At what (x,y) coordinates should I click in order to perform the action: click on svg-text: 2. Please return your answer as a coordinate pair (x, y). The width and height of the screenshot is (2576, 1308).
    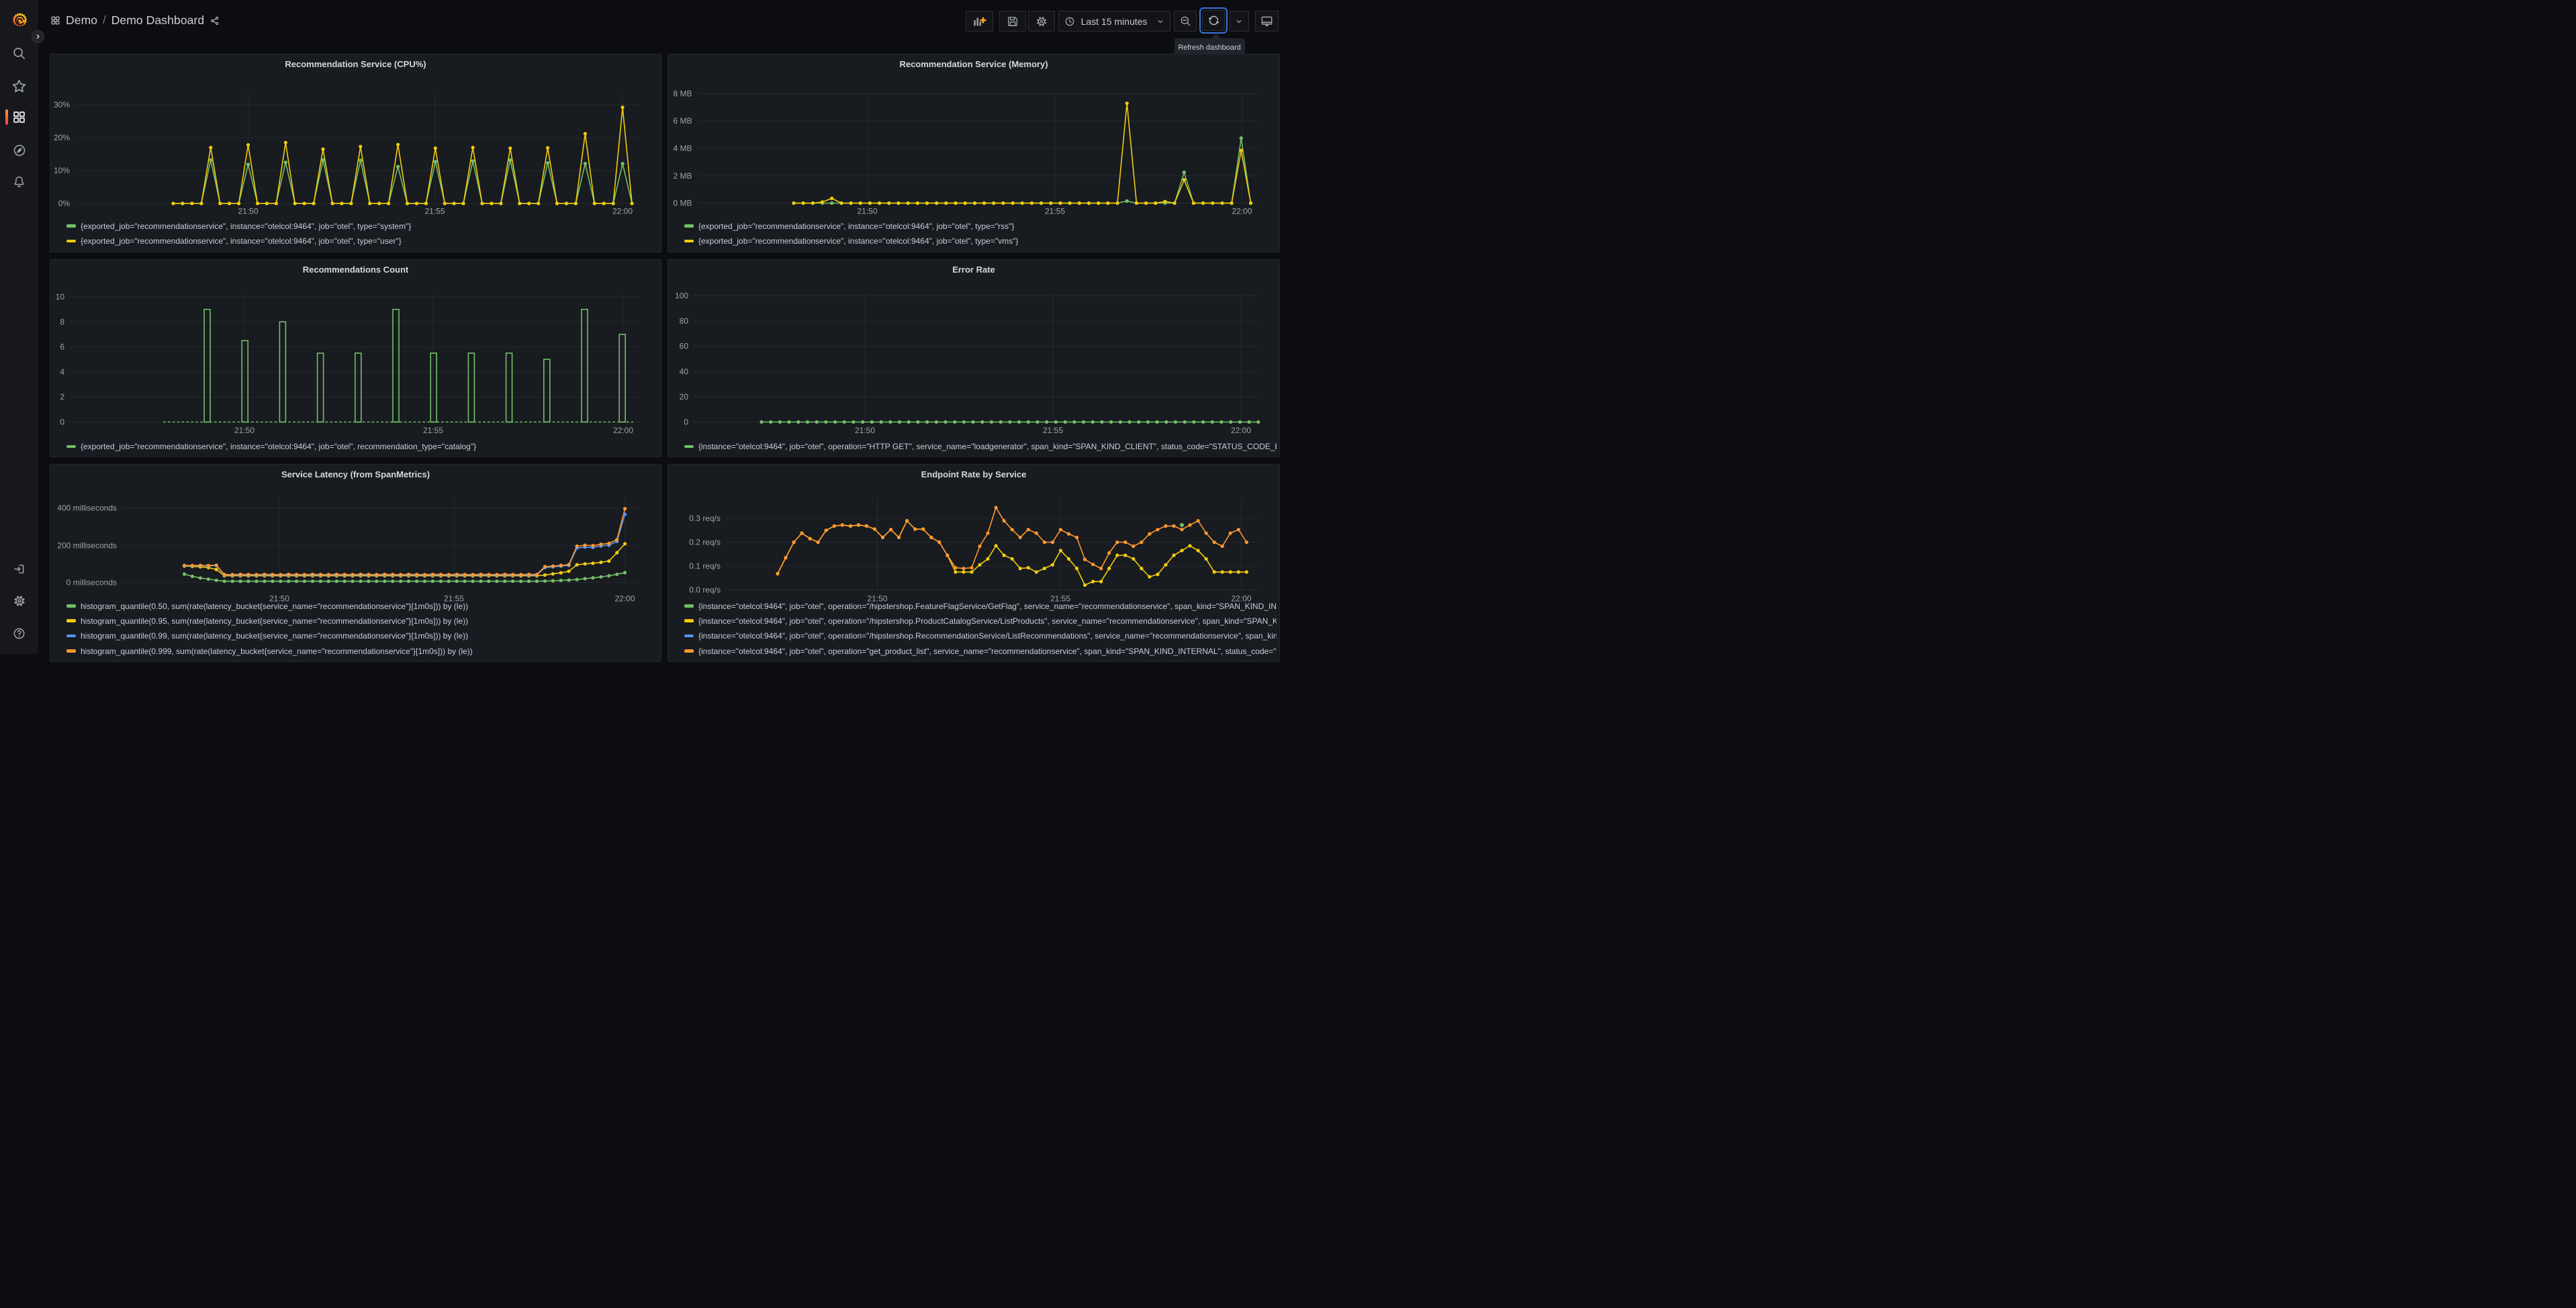
    Looking at the image, I should click on (62, 397).